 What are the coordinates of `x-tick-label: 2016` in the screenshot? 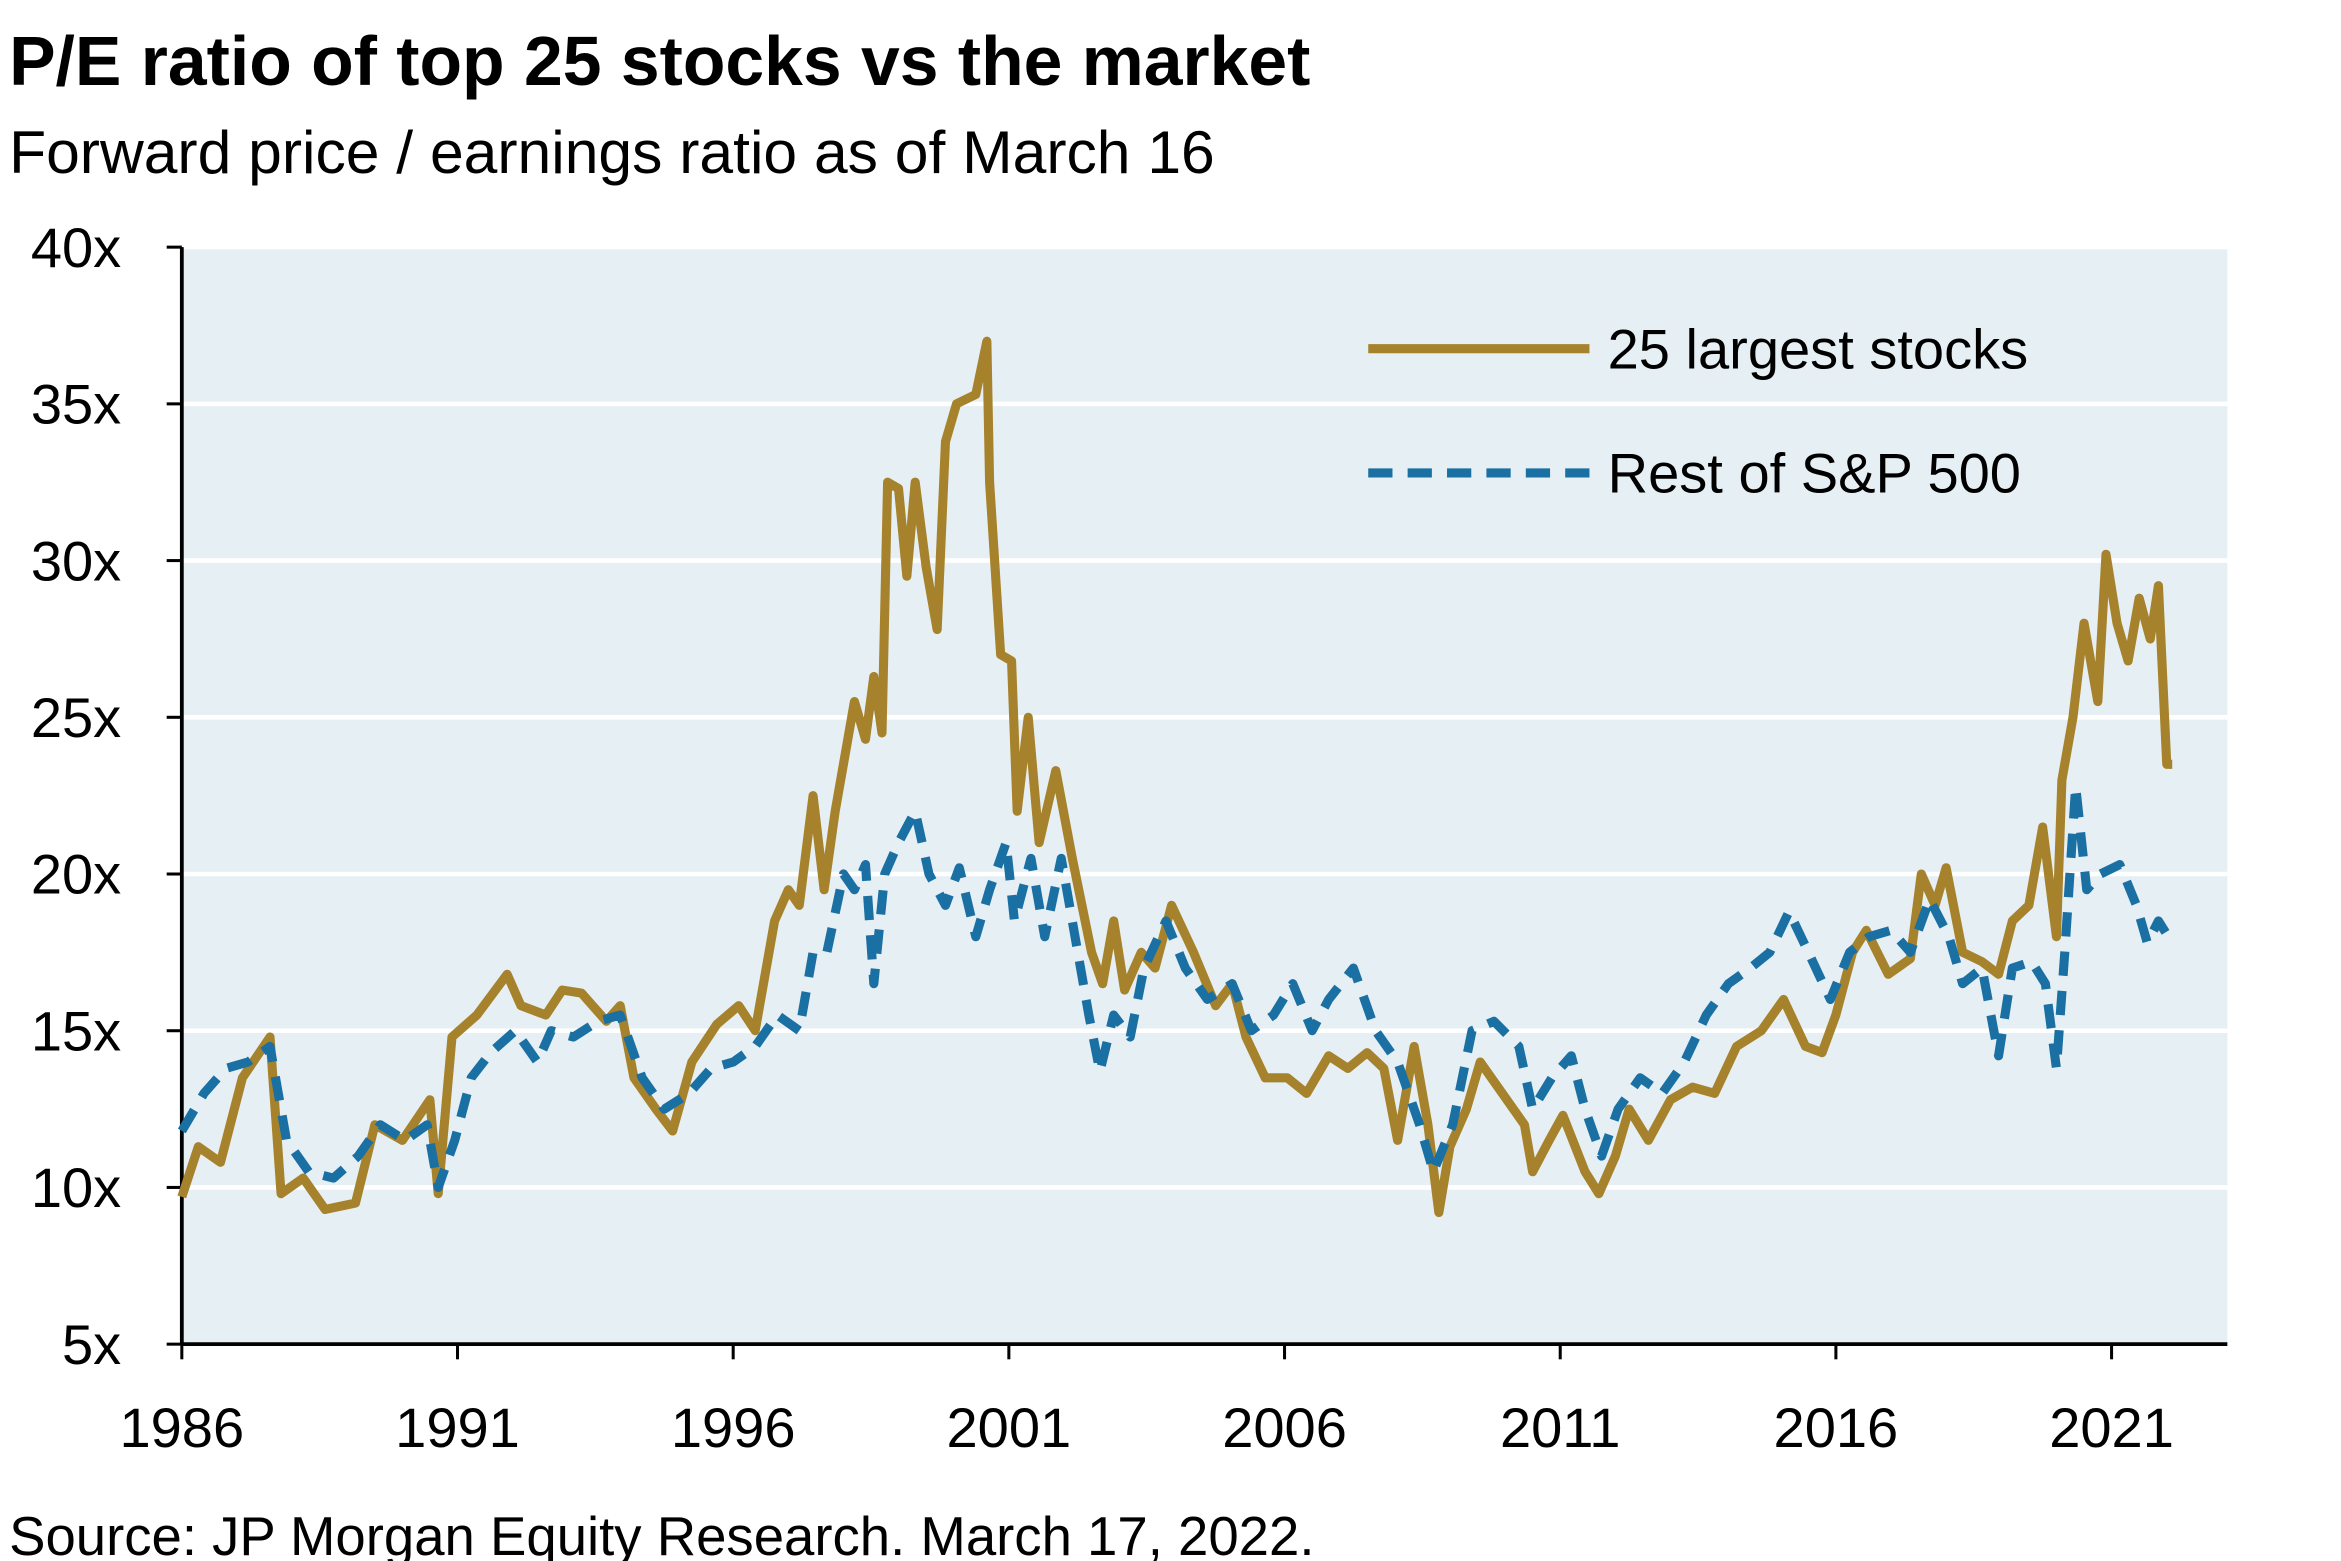 It's located at (1836, 1427).